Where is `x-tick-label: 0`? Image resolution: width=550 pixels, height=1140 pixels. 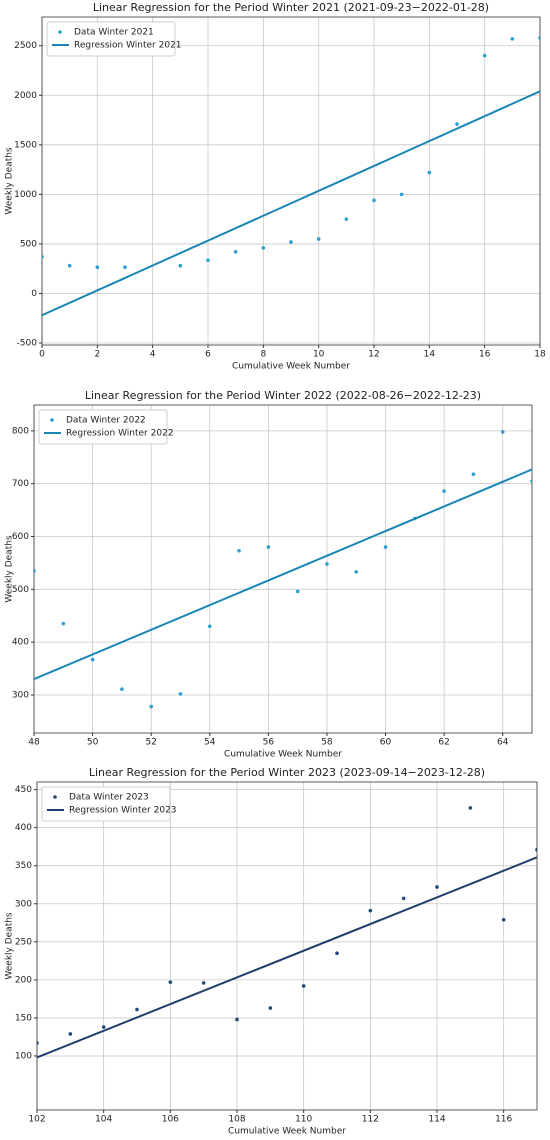
x-tick-label: 0 is located at coordinates (42, 355).